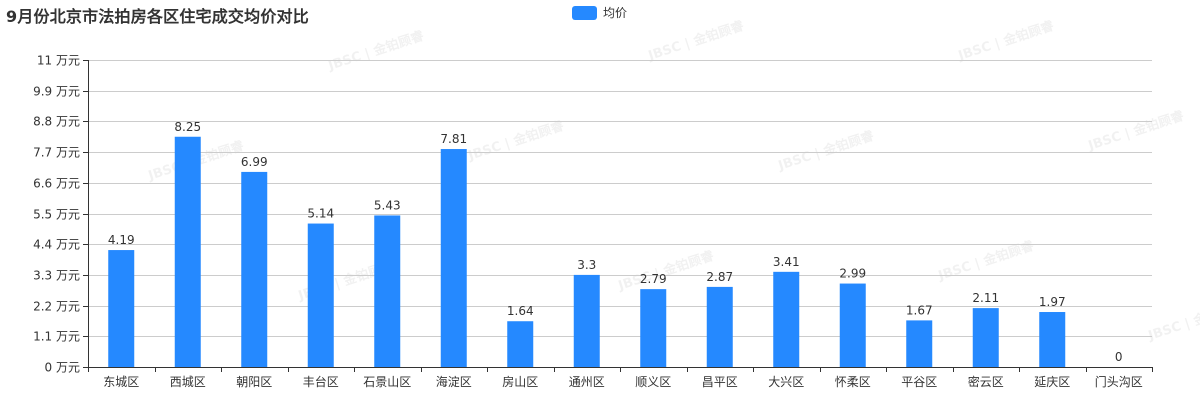  What do you see at coordinates (56, 215) in the screenshot?
I see `y-tick-label: 5.5 万元` at bounding box center [56, 215].